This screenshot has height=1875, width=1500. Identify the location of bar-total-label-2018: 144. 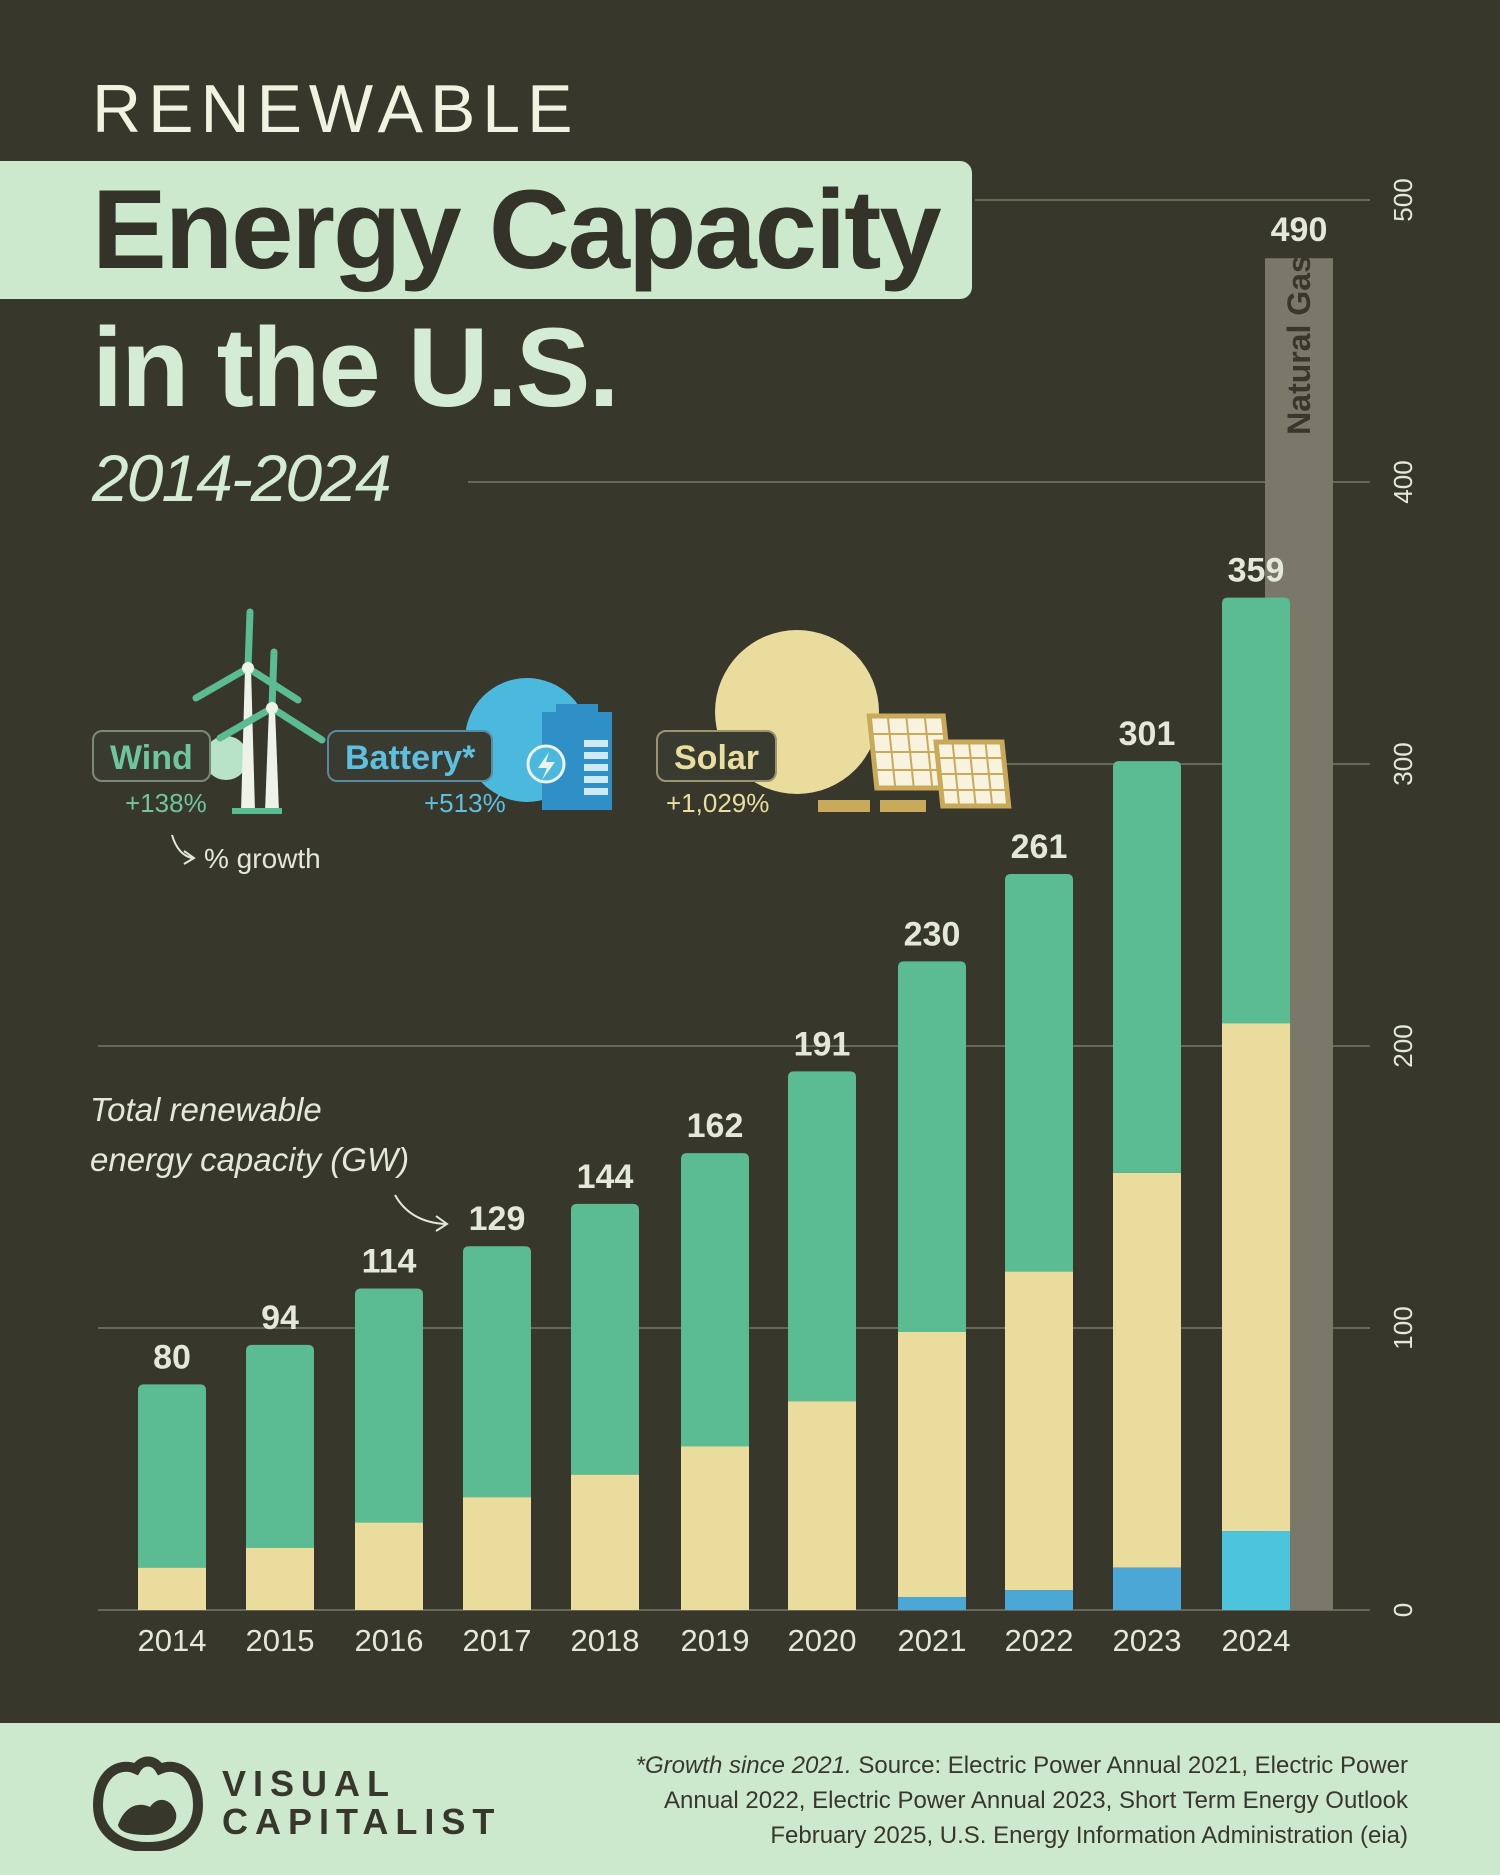
(605, 1177).